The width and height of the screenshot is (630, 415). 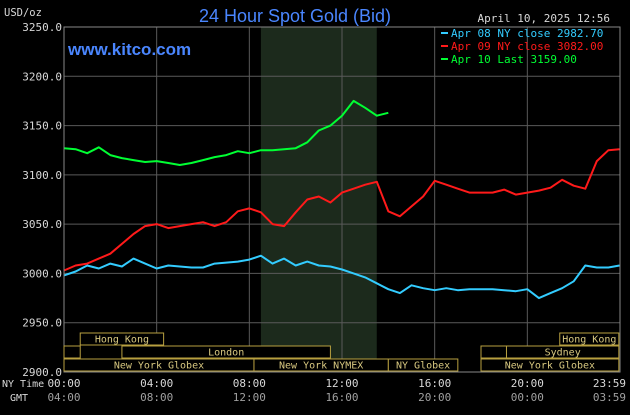 I want to click on y-tick-label: 3100.0, so click(x=42, y=175).